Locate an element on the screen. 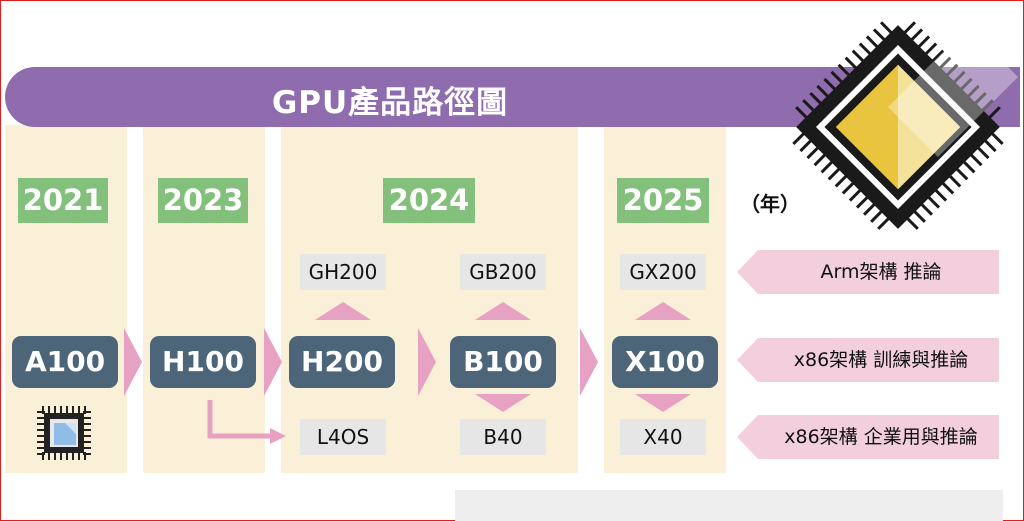 This screenshot has height=521, width=1024. gpu-chip-icon is located at coordinates (64, 433).